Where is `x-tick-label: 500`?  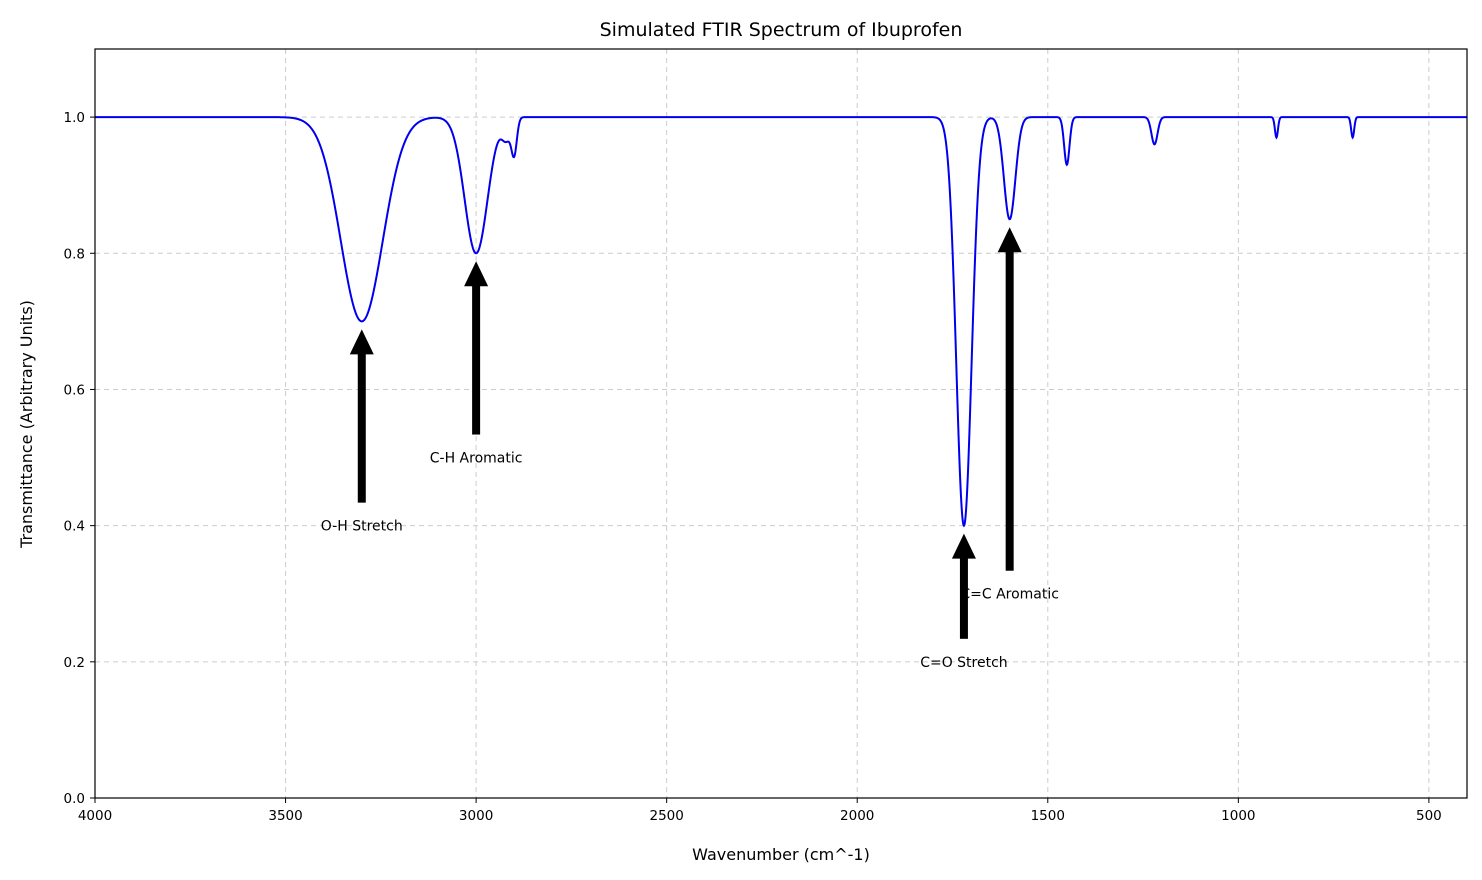 x-tick-label: 500 is located at coordinates (1429, 816).